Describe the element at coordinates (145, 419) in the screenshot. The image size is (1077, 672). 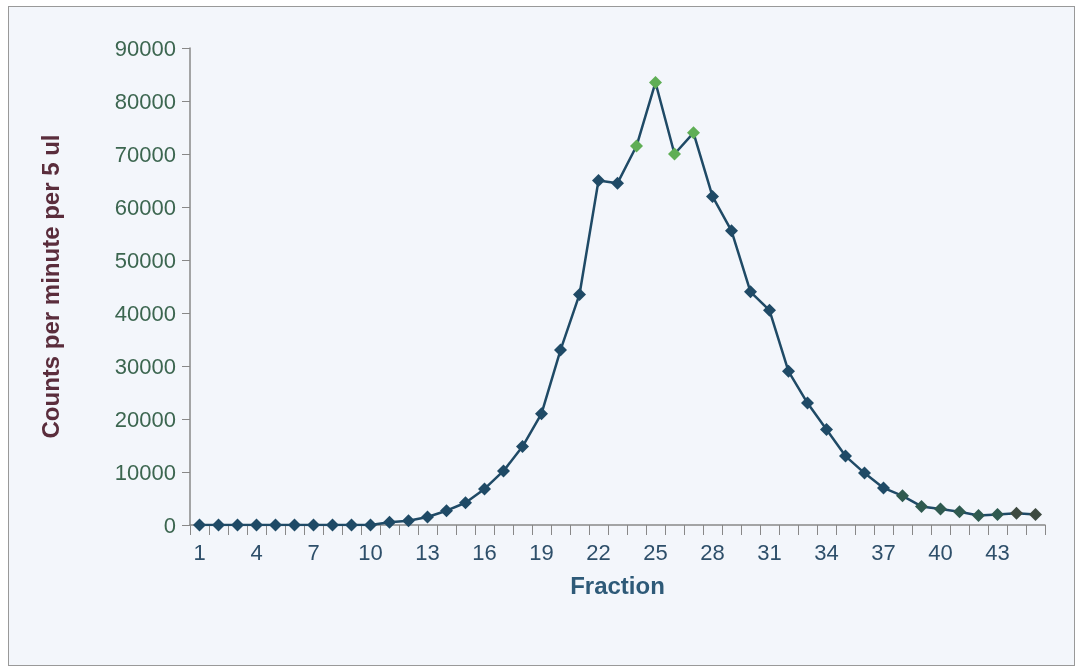
I see `y-tick-label: 20000` at that location.